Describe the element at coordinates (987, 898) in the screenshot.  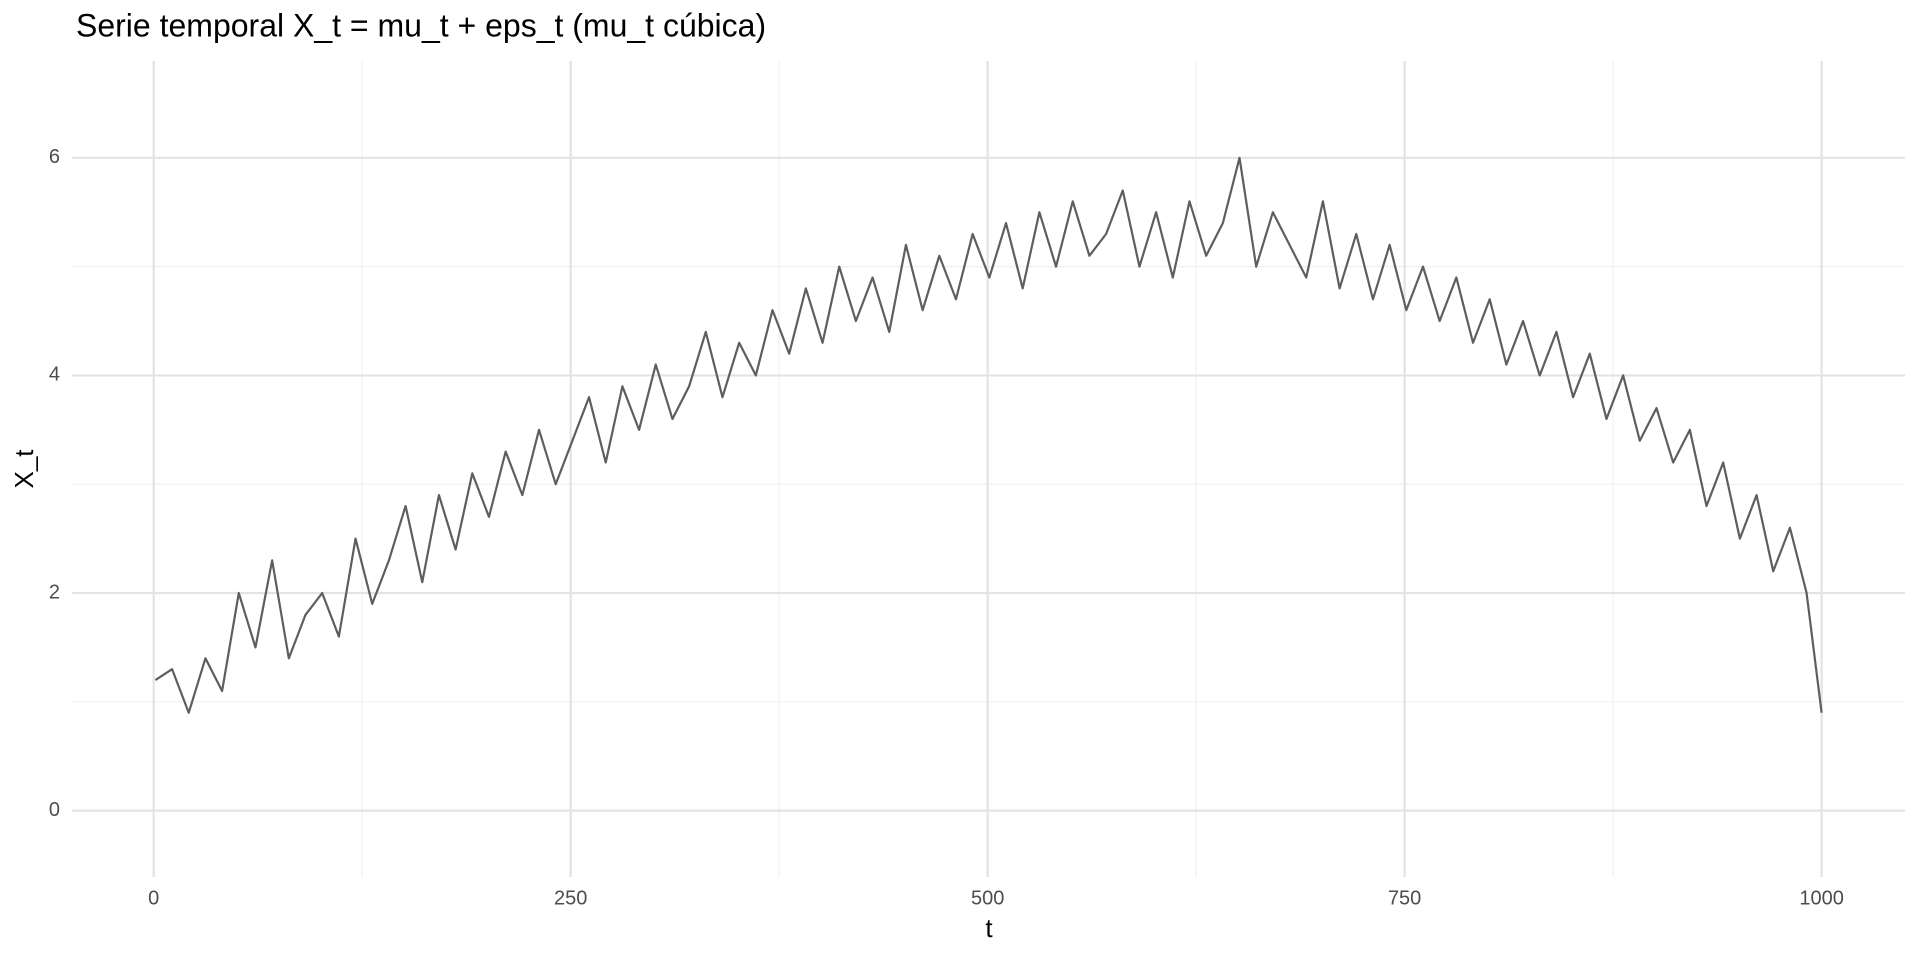
I see `x-tick-label: 500` at that location.